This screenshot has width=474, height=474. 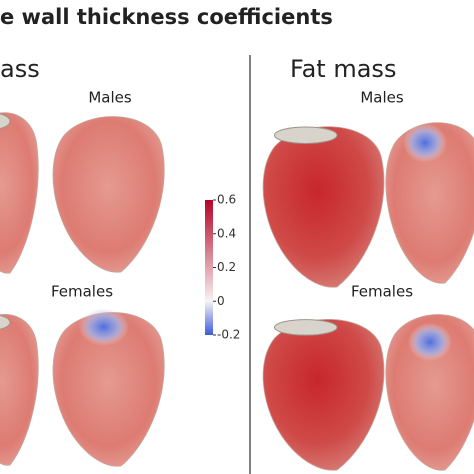 I want to click on colorbar: 0.6 0.4 0.2 0 -0.2, so click(x=222, y=267).